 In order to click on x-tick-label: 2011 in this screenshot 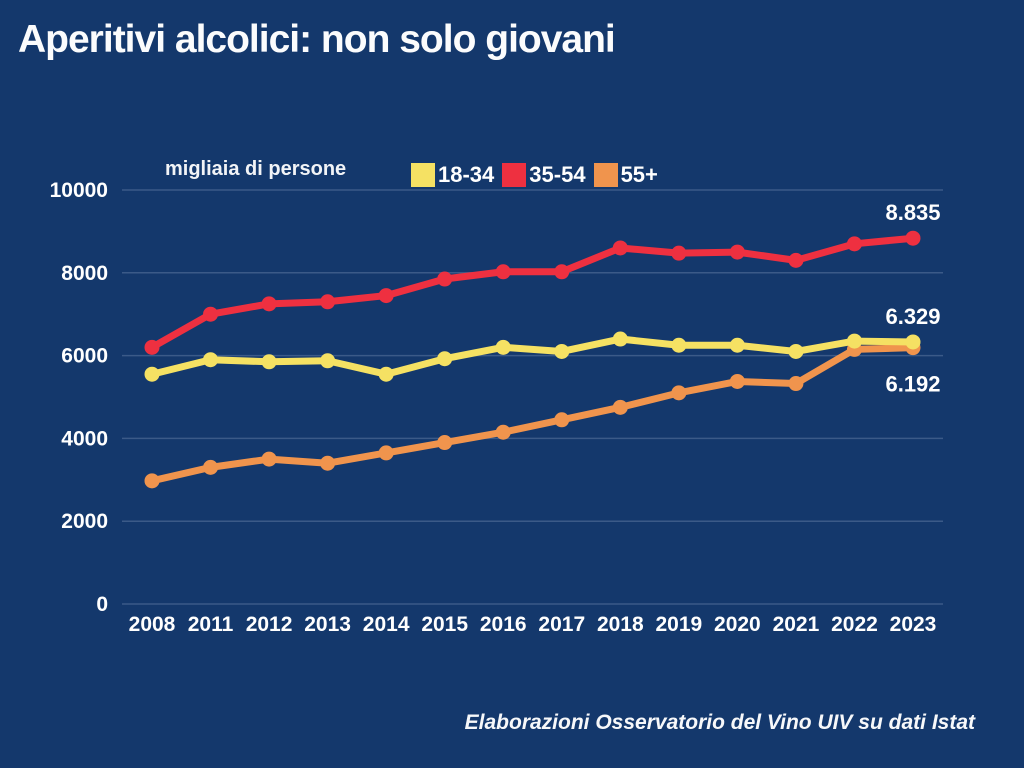, I will do `click(211, 624)`.